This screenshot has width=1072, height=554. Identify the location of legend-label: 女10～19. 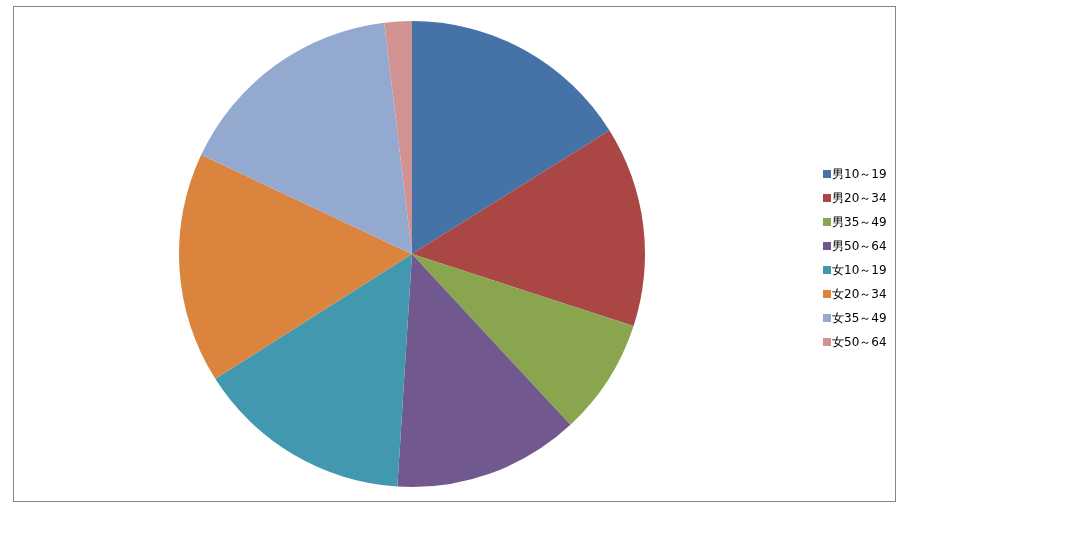
(859, 270).